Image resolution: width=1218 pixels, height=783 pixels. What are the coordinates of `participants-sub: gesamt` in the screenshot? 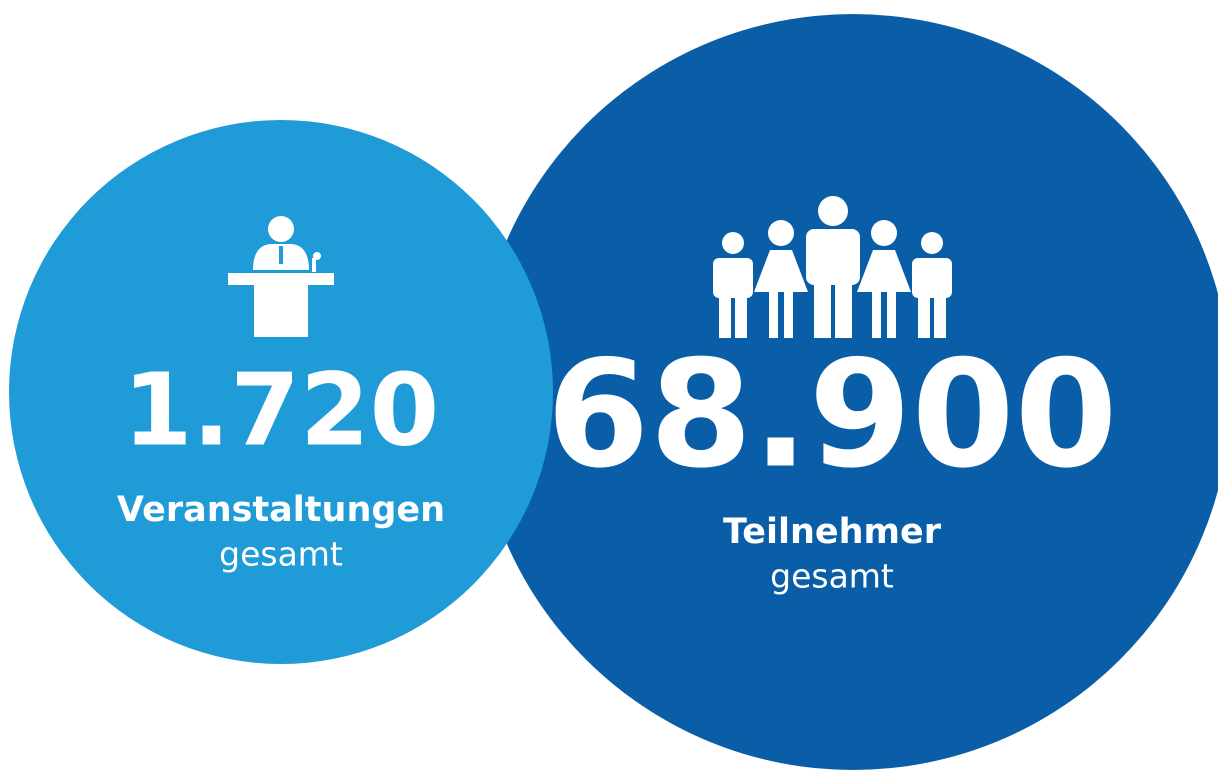 It's located at (832, 576).